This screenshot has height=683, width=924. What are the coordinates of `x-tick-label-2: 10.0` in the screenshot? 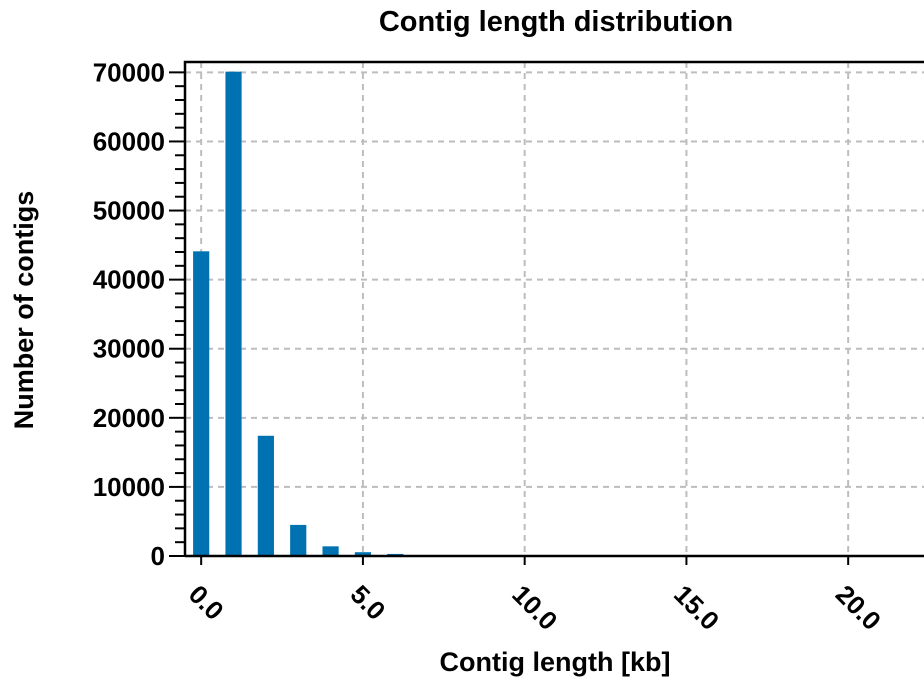 It's located at (534, 607).